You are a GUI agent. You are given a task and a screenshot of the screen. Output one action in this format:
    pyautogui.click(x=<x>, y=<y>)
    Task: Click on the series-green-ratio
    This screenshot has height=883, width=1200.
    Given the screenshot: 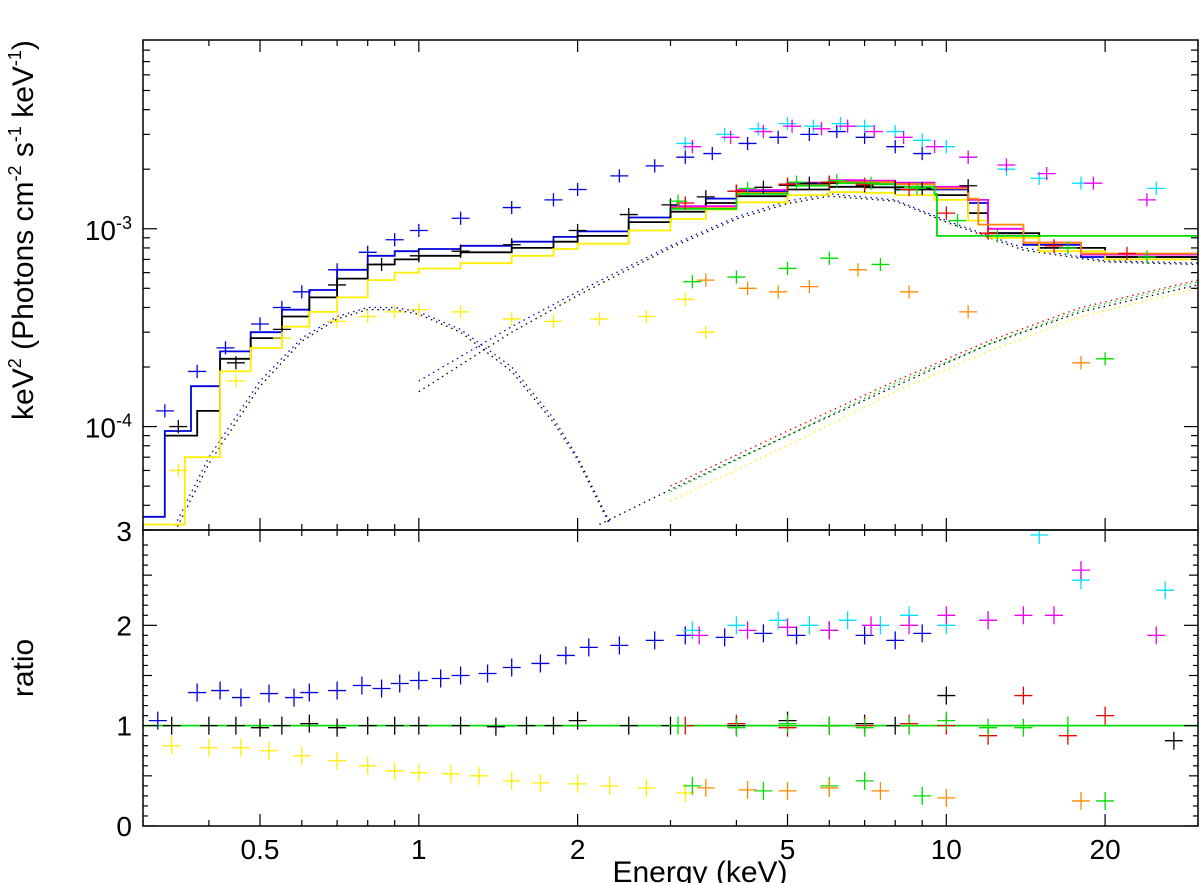 What is the action you would take?
    pyautogui.click(x=873, y=724)
    